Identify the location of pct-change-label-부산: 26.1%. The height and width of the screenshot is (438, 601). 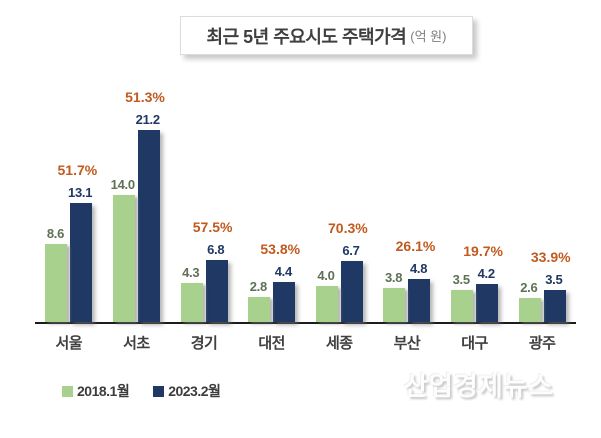
(415, 246).